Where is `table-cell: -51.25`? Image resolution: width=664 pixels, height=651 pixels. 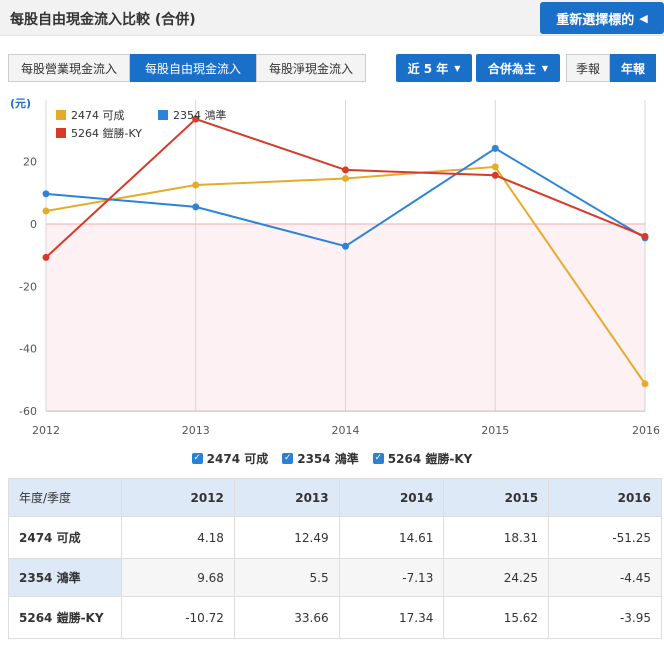
table-cell: -51.25 is located at coordinates (605, 537).